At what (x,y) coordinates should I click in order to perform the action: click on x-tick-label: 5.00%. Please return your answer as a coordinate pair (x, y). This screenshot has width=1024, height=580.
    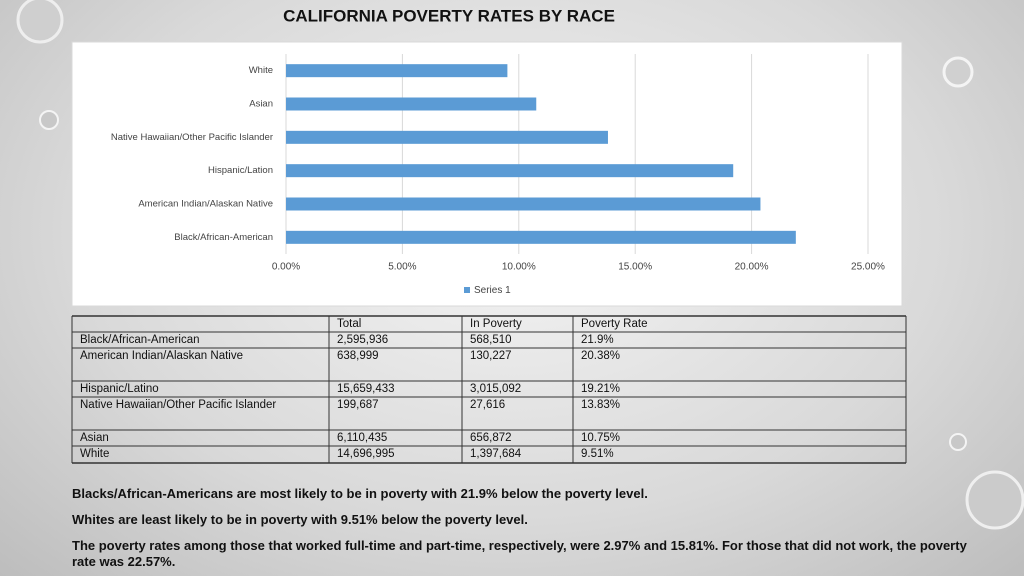
    Looking at the image, I should click on (402, 267).